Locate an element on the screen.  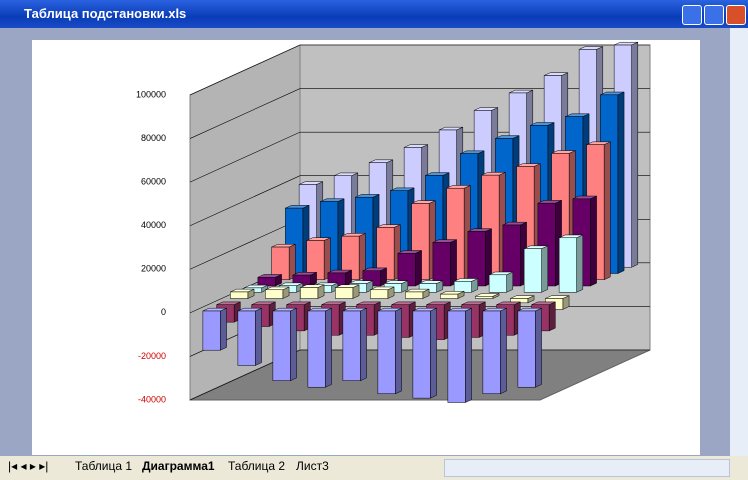
y-tick-label: 80000 is located at coordinates (153, 138).